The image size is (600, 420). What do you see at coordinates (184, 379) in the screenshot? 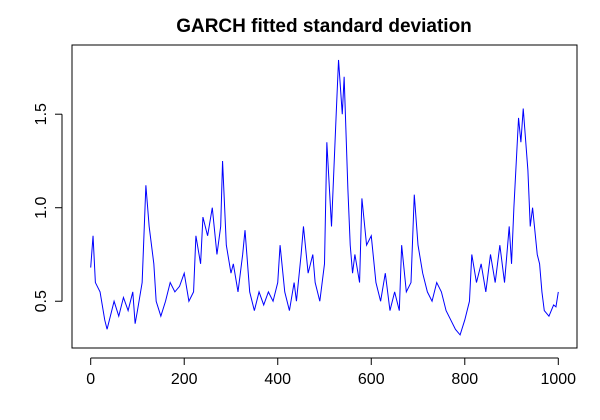
I see `x-tick-label: 200` at bounding box center [184, 379].